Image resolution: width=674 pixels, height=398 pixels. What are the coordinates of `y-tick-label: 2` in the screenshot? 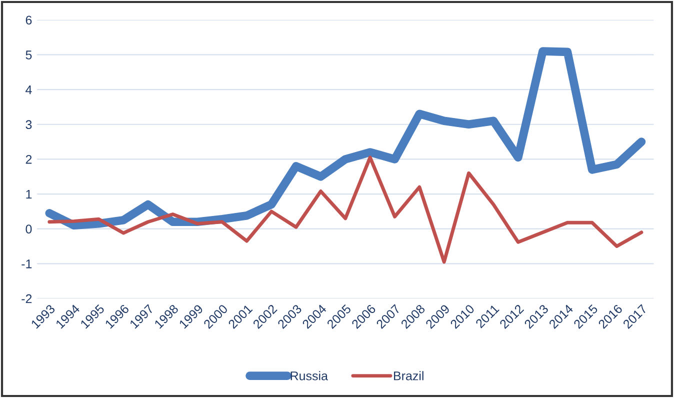 It's located at (29, 159).